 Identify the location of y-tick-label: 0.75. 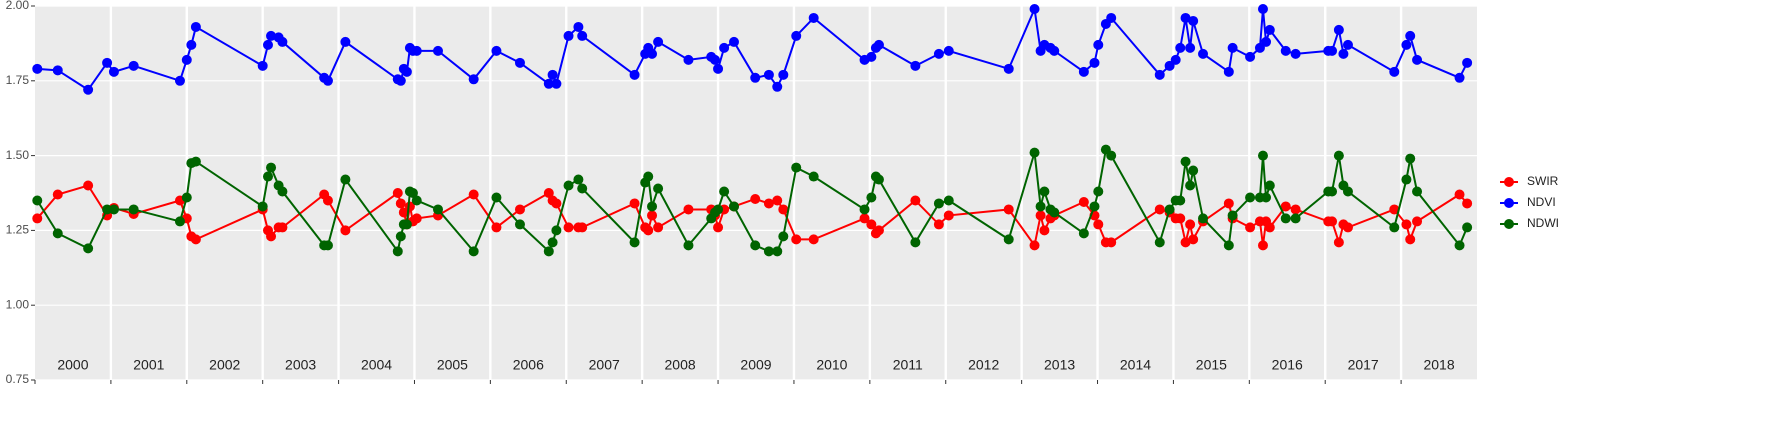
(18, 379).